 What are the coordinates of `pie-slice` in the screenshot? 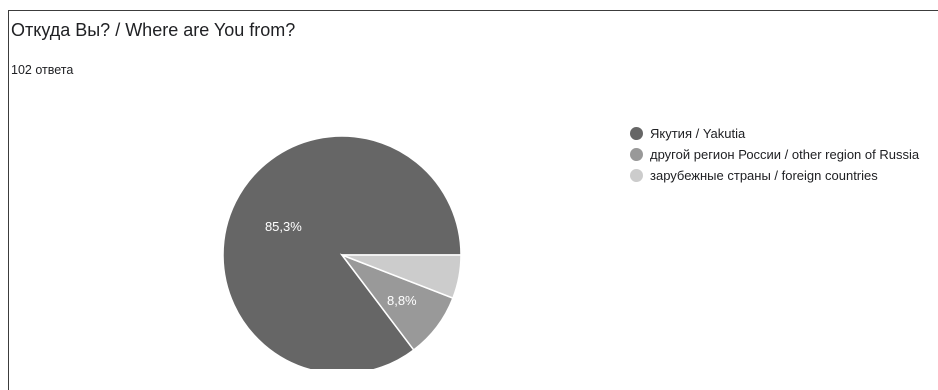 It's located at (401, 277).